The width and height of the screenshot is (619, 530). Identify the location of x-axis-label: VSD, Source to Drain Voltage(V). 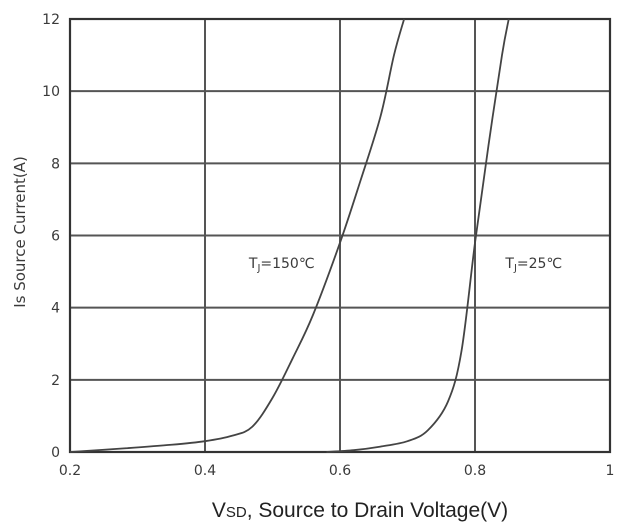
(360, 510).